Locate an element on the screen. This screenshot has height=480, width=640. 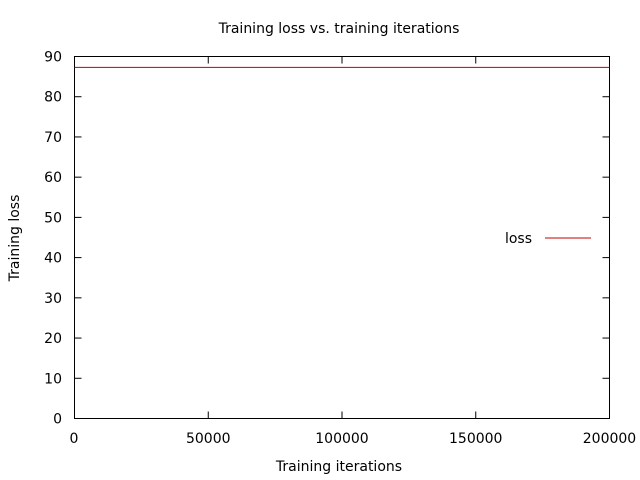
legend: loss is located at coordinates (548, 239).